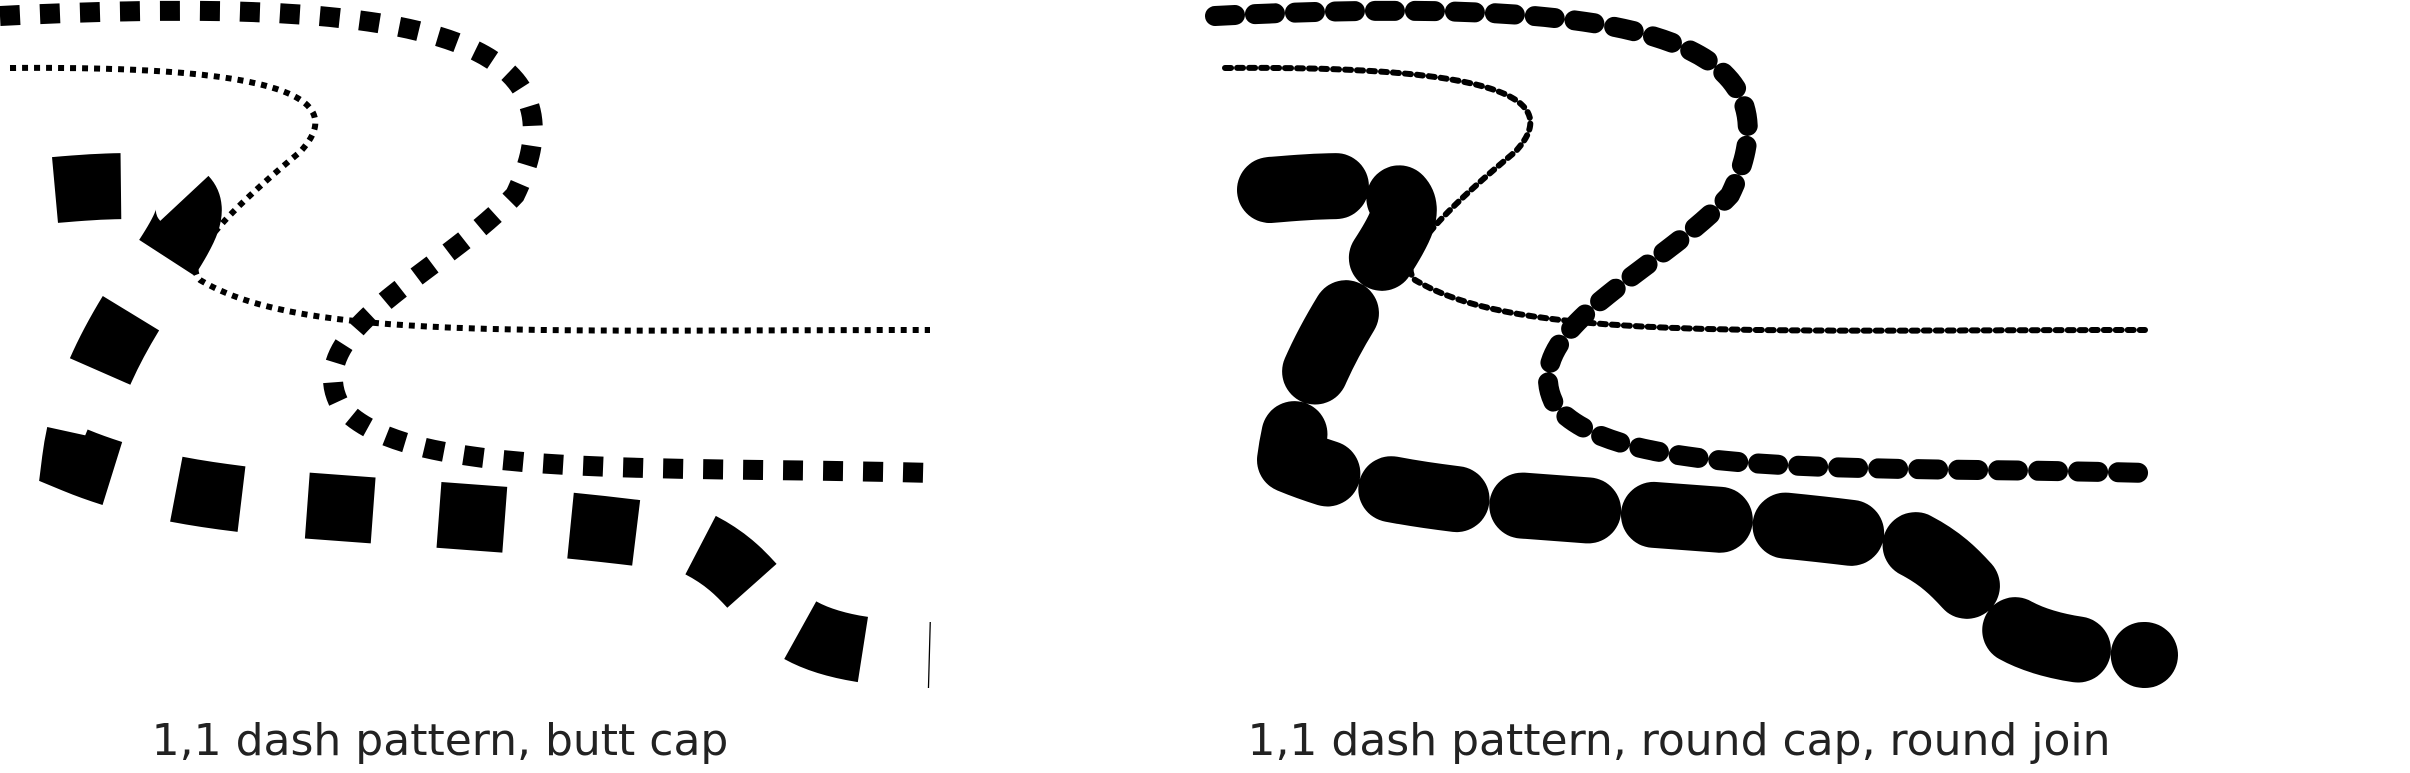 This screenshot has height=773, width=2410. I want to click on round-cap-caption: 1,1 dash pattern, round cap, round join, so click(1678, 740).